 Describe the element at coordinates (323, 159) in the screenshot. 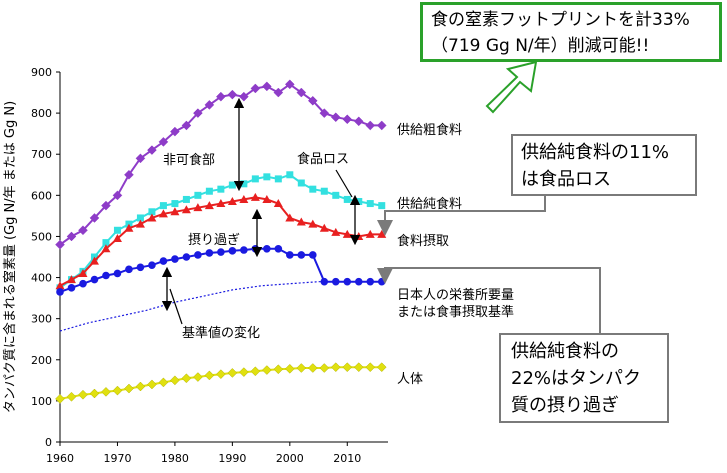

I see `annotation-shokuhin-loss: 食品ロス` at that location.